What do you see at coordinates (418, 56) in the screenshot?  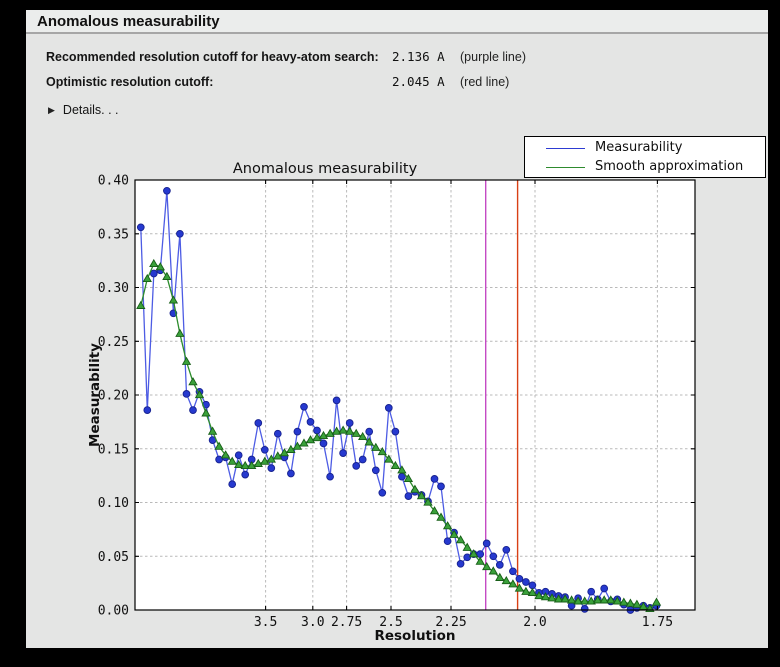 I see `recommended-cutoff-value: 2.136 A` at bounding box center [418, 56].